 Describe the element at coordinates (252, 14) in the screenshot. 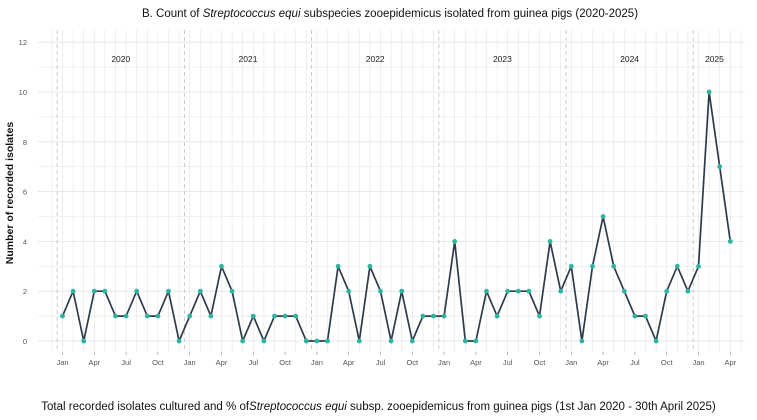

I see `chart-title-species: Streptococcus equi` at that location.